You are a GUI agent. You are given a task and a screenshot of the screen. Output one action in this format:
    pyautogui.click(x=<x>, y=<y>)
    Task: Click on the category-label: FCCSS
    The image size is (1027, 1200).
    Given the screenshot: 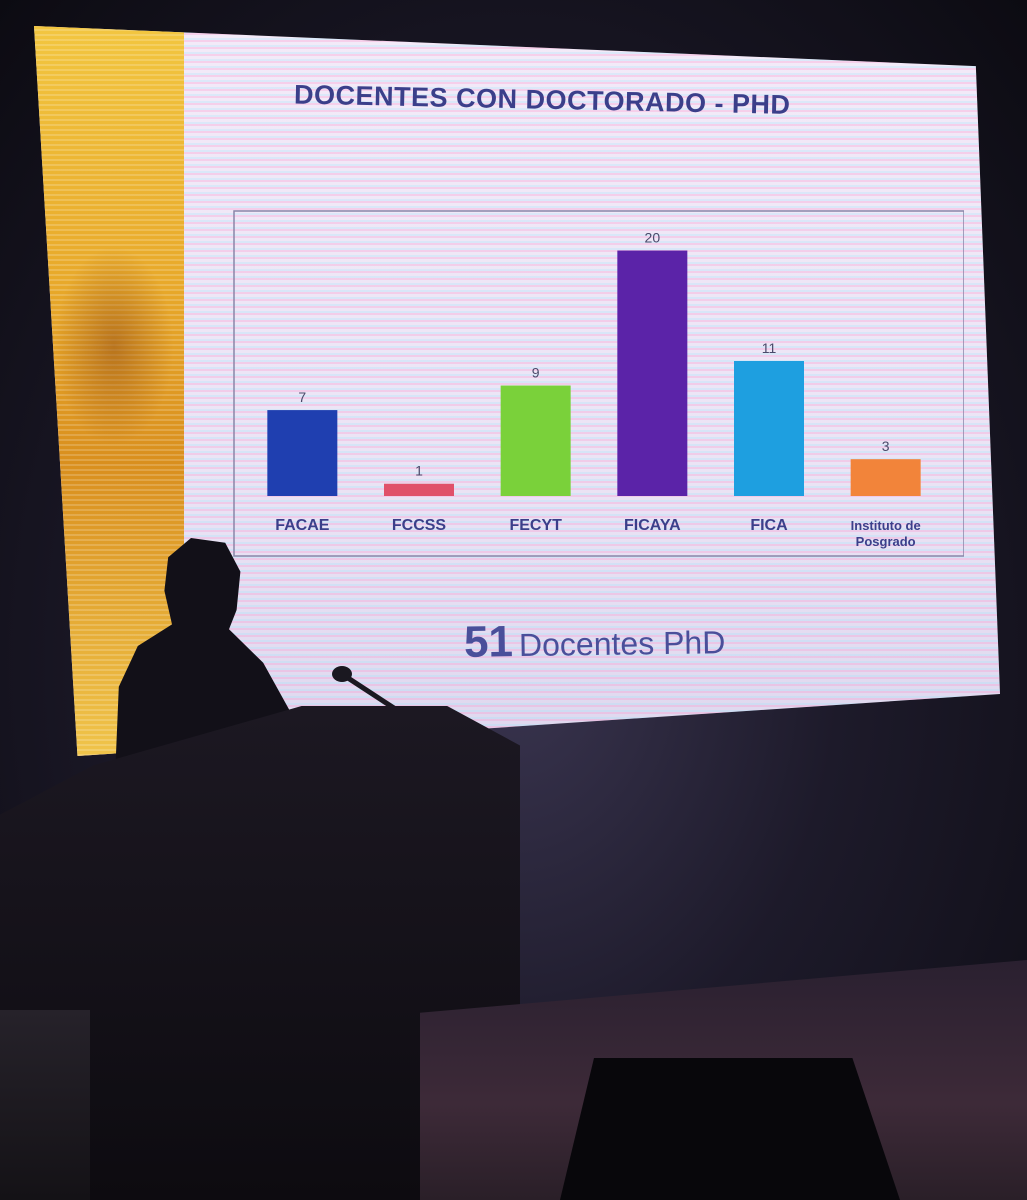 What is the action you would take?
    pyautogui.click(x=419, y=525)
    